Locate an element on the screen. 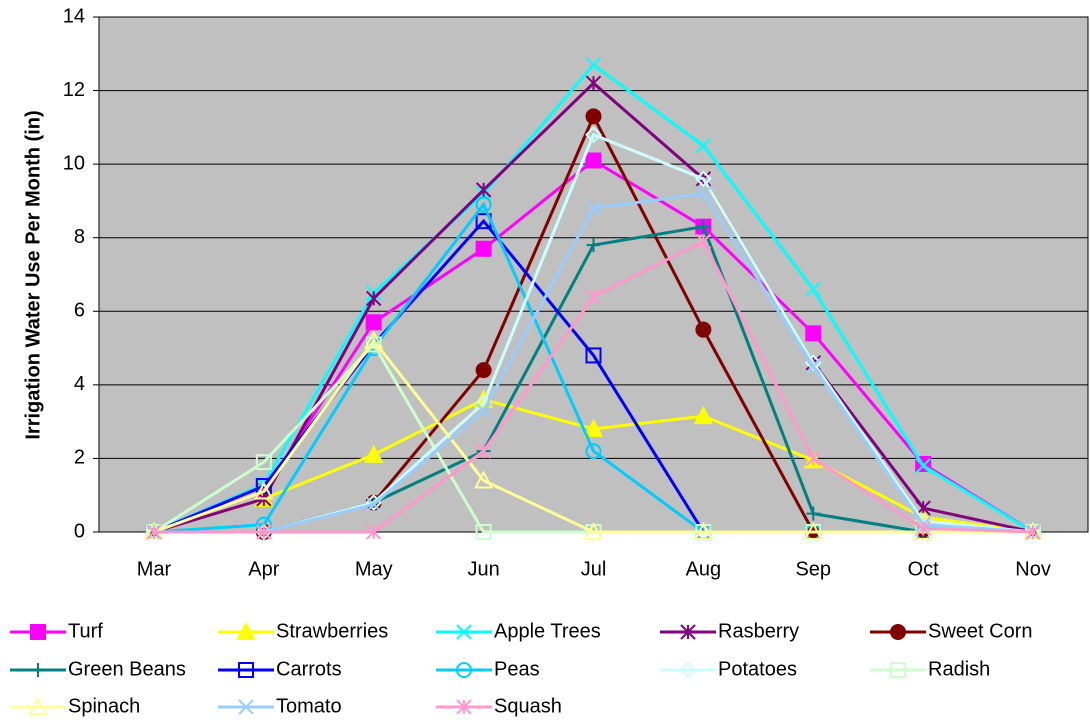  y-tick-label: 4 is located at coordinates (79, 384).